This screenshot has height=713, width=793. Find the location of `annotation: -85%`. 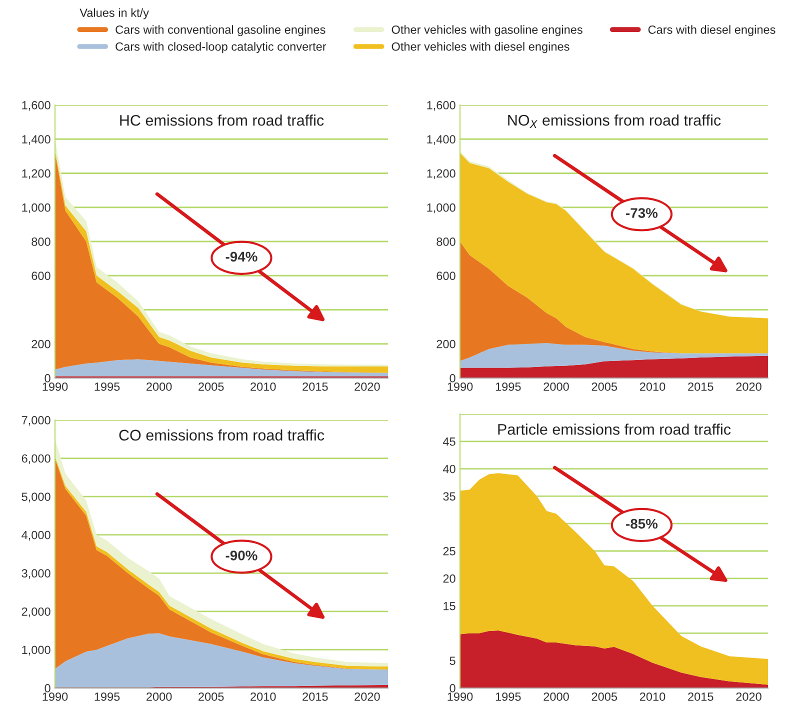

annotation: -85% is located at coordinates (642, 523).